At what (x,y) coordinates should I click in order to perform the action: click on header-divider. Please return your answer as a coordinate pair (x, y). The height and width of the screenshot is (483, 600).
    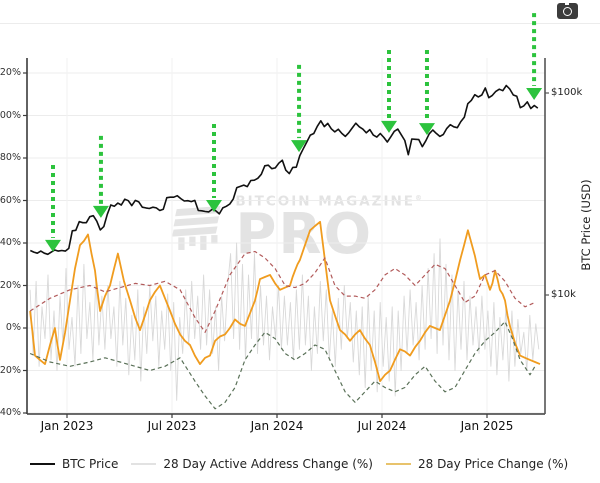
    Looking at the image, I should click on (300, 23).